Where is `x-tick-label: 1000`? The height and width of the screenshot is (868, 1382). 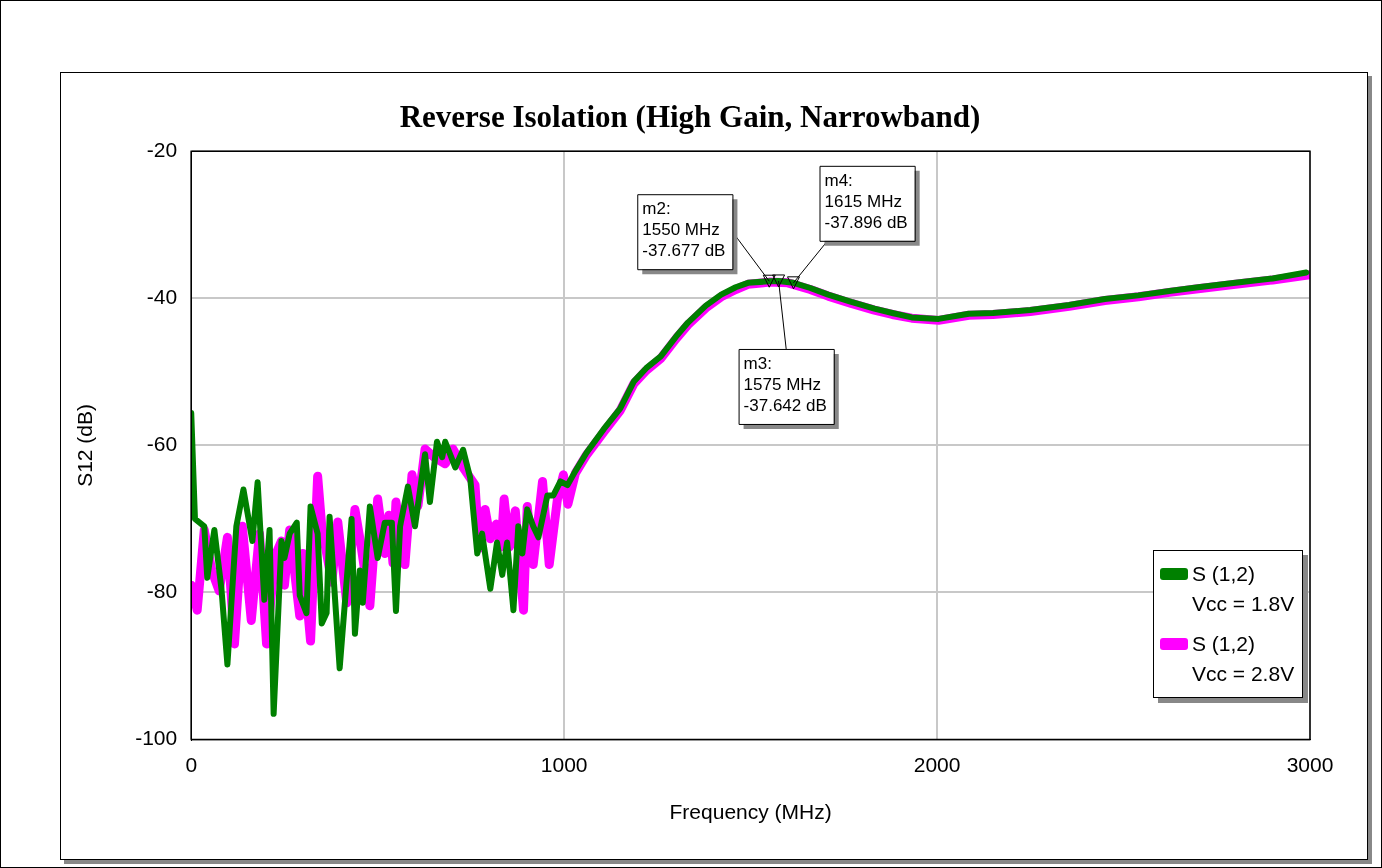
x-tick-label: 1000 is located at coordinates (564, 764).